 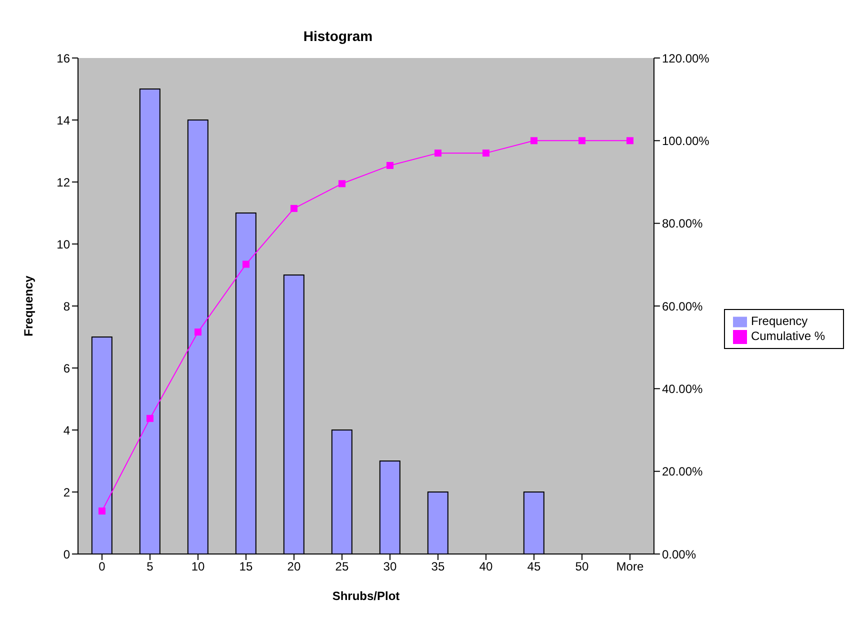 What do you see at coordinates (150, 567) in the screenshot?
I see `x-tick-label: 5` at bounding box center [150, 567].